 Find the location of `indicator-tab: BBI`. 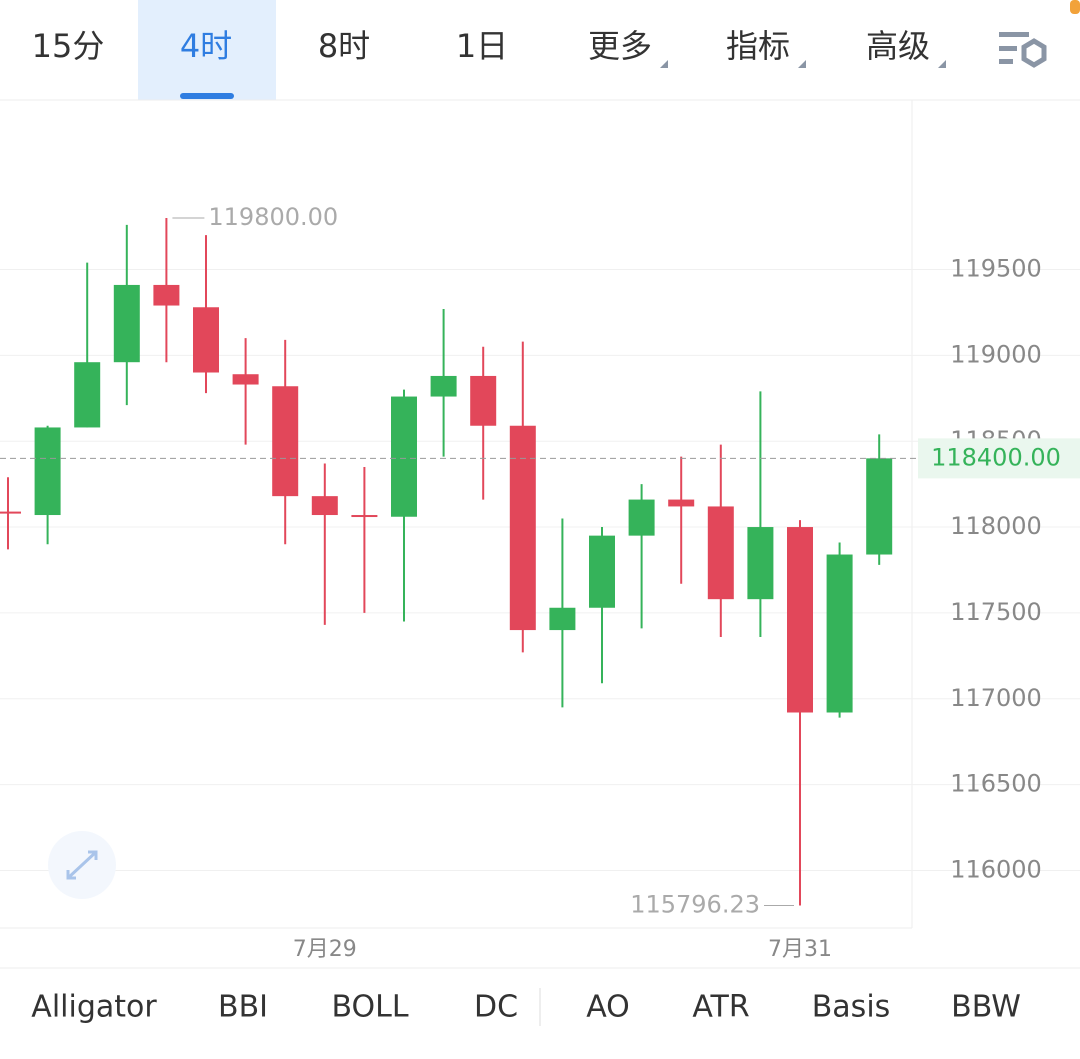

indicator-tab: BBI is located at coordinates (243, 1007).